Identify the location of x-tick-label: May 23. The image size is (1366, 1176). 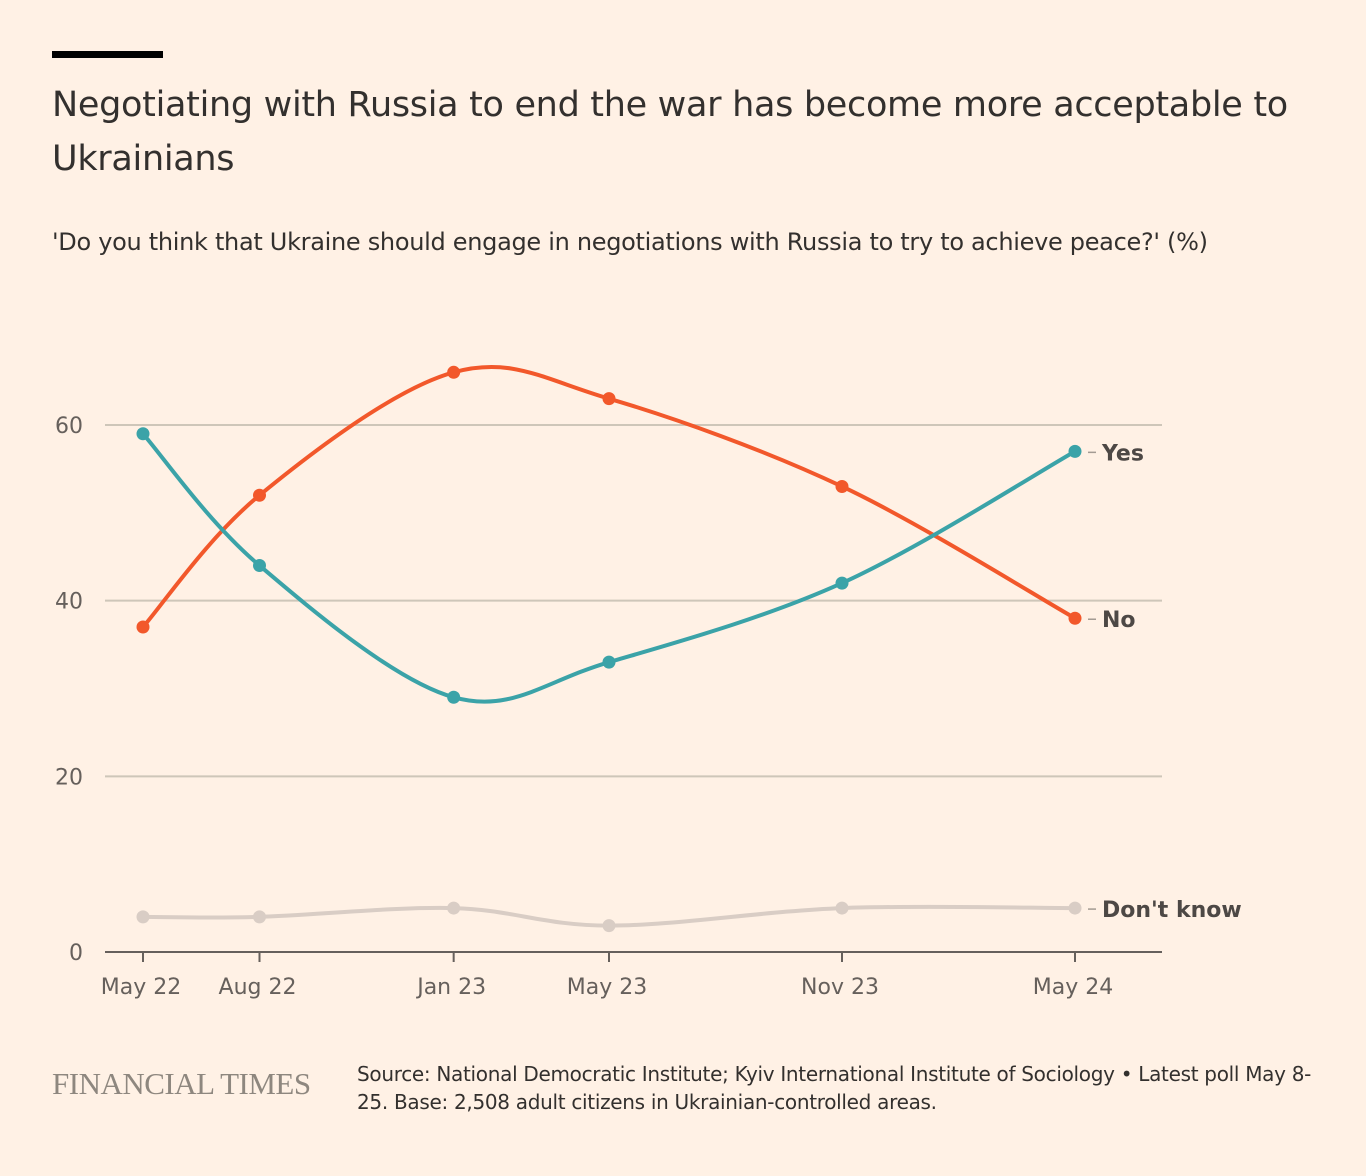
(607, 987).